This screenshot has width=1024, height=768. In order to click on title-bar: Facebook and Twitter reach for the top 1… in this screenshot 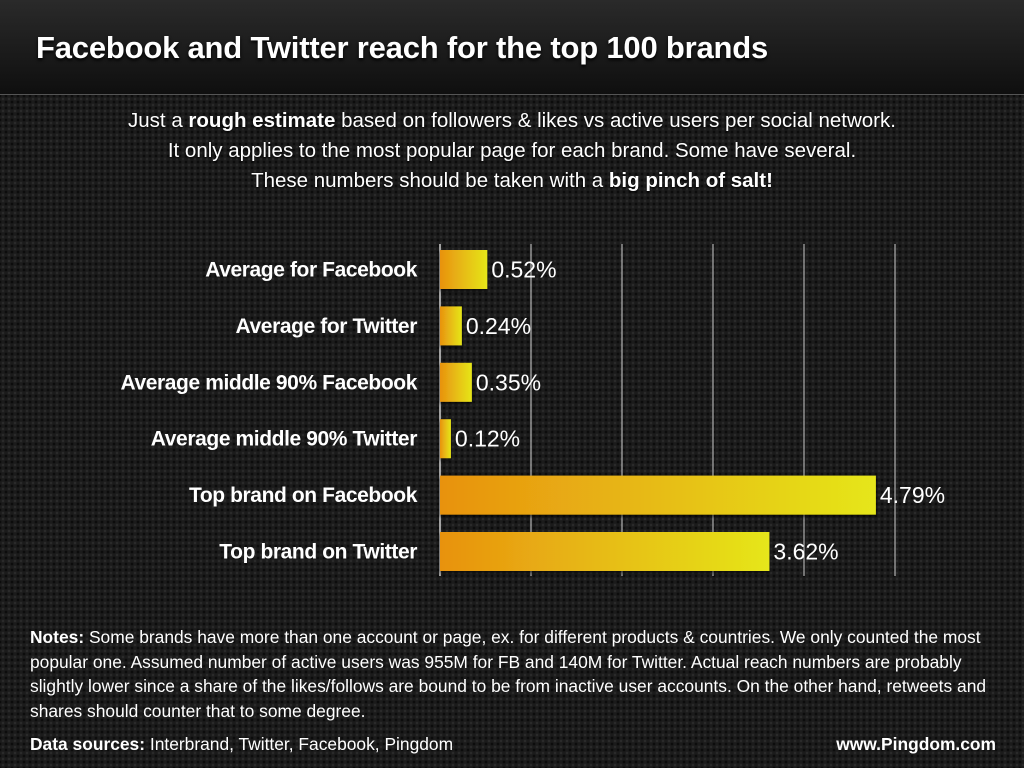, I will do `click(512, 47)`.